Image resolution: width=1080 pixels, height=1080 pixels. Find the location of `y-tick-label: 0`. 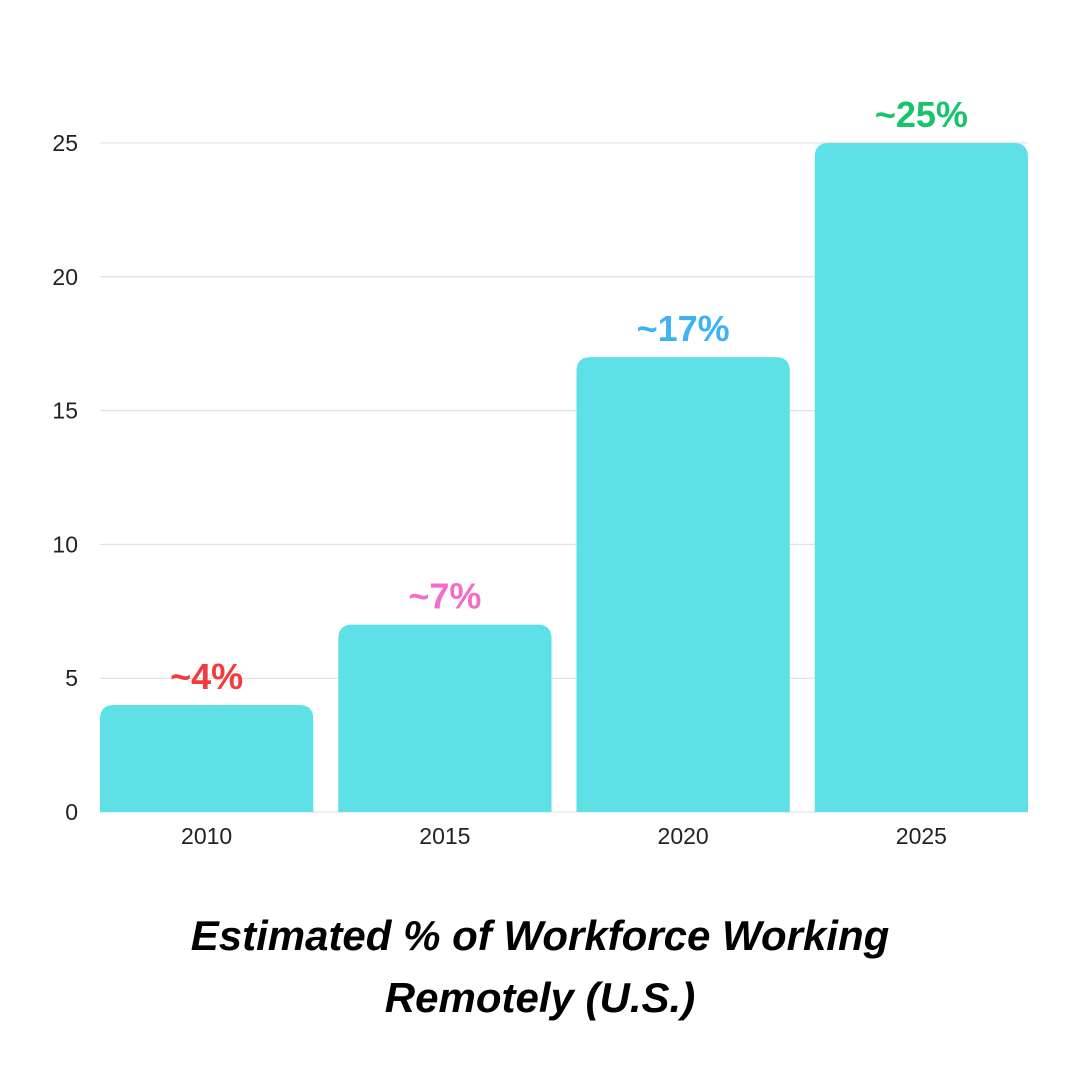

y-tick-label: 0 is located at coordinates (71, 812).